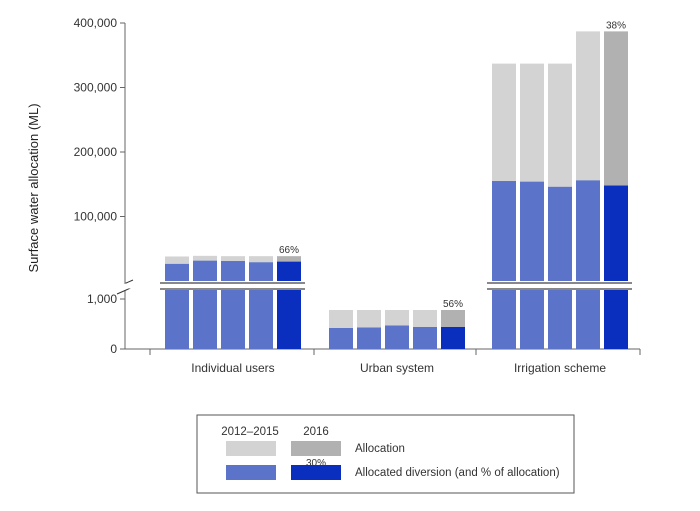  What do you see at coordinates (250, 432) in the screenshot?
I see `legend-period-header: 2012–2015` at bounding box center [250, 432].